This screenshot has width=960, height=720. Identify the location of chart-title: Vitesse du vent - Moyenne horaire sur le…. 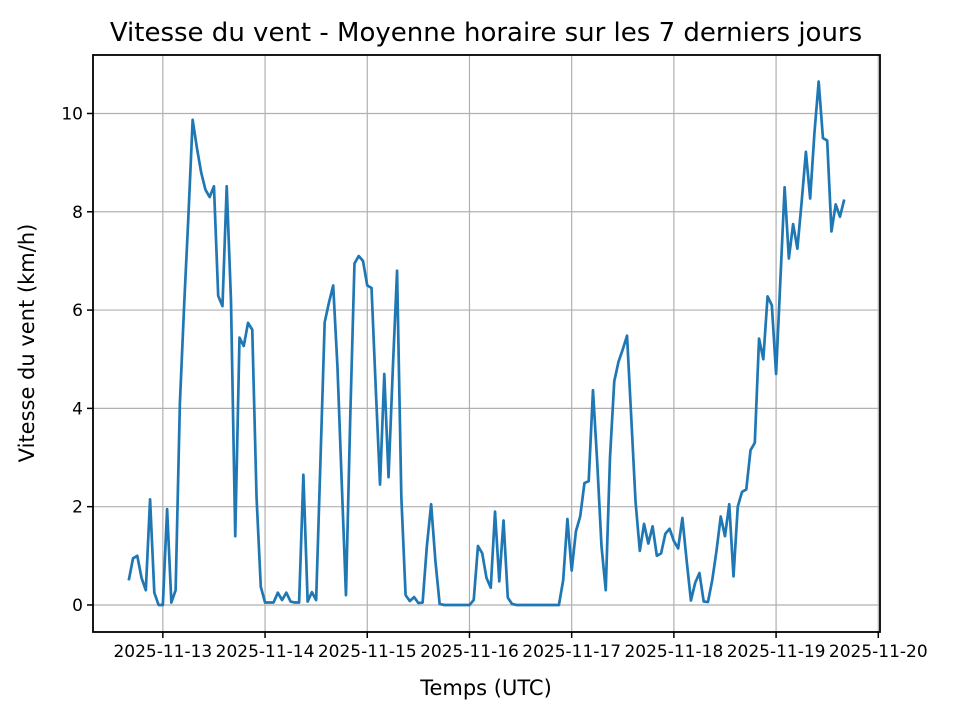
(486, 33).